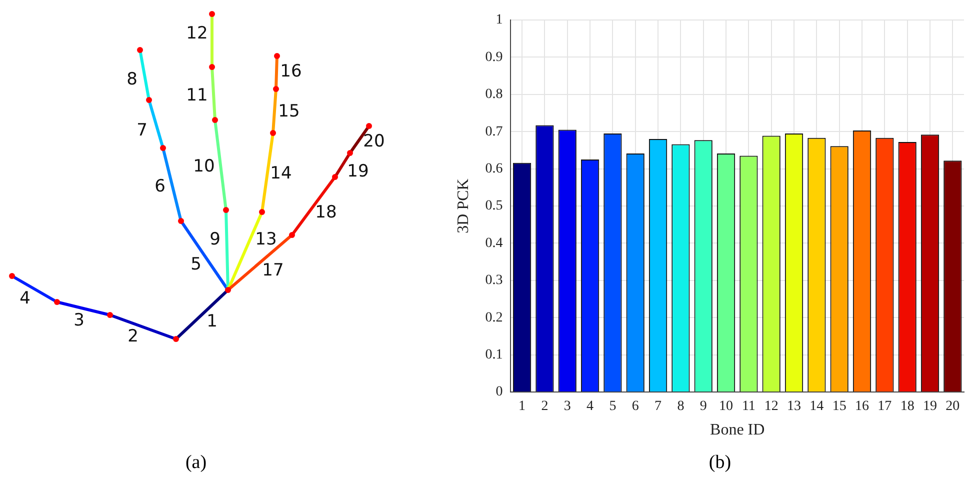  What do you see at coordinates (494, 168) in the screenshot?
I see `y-tick-label: 0.6` at bounding box center [494, 168].